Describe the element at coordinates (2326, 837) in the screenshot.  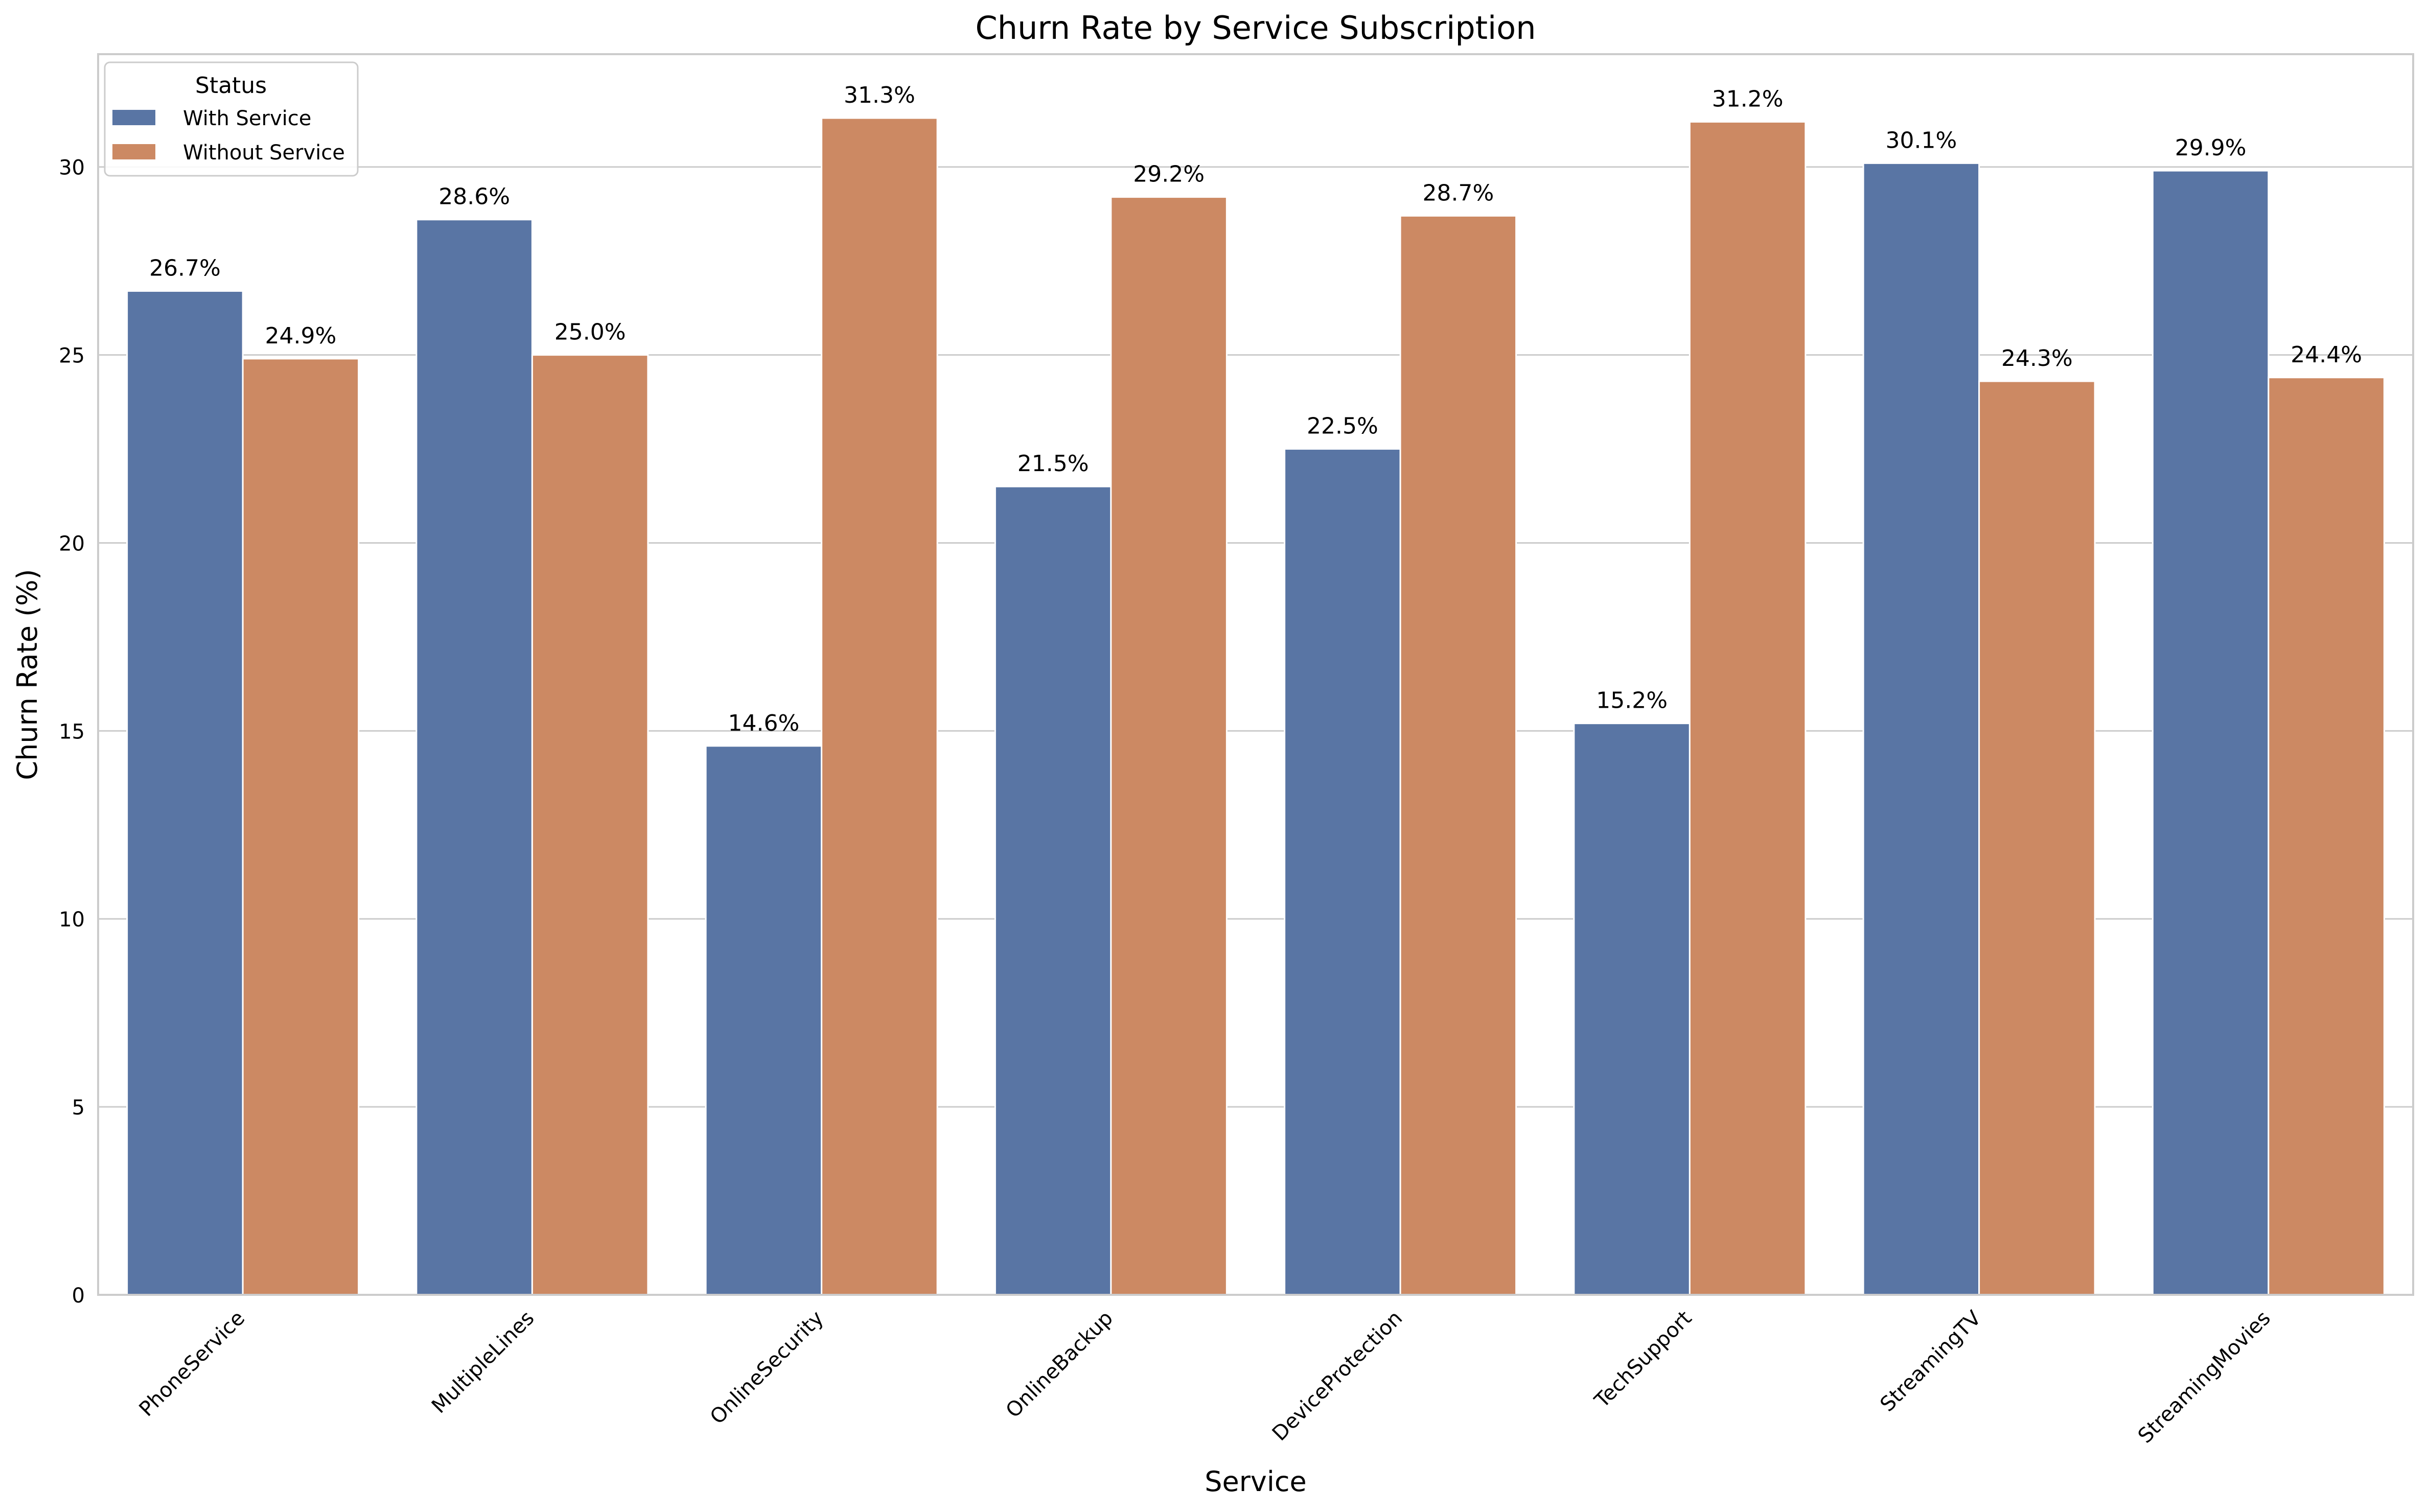
I see `bar-streamingmovies-without-service` at that location.